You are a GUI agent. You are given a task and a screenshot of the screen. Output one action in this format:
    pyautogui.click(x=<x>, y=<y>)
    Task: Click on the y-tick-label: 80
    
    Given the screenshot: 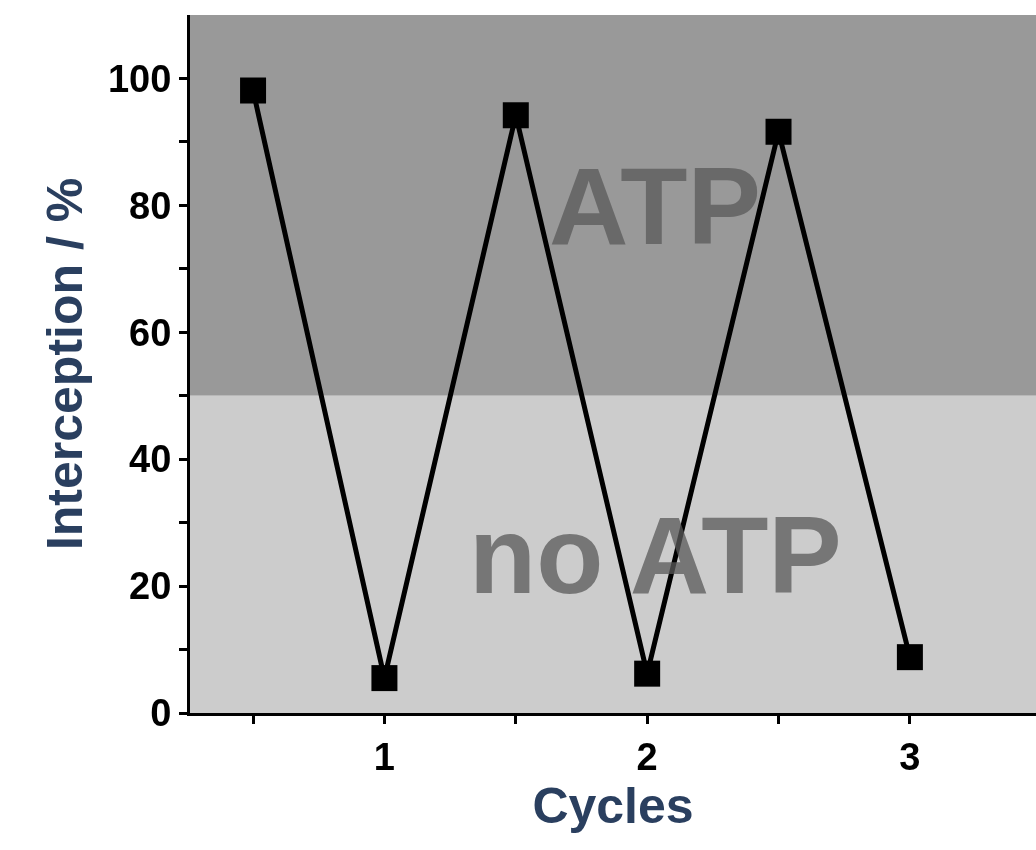 What is the action you would take?
    pyautogui.click(x=150, y=205)
    